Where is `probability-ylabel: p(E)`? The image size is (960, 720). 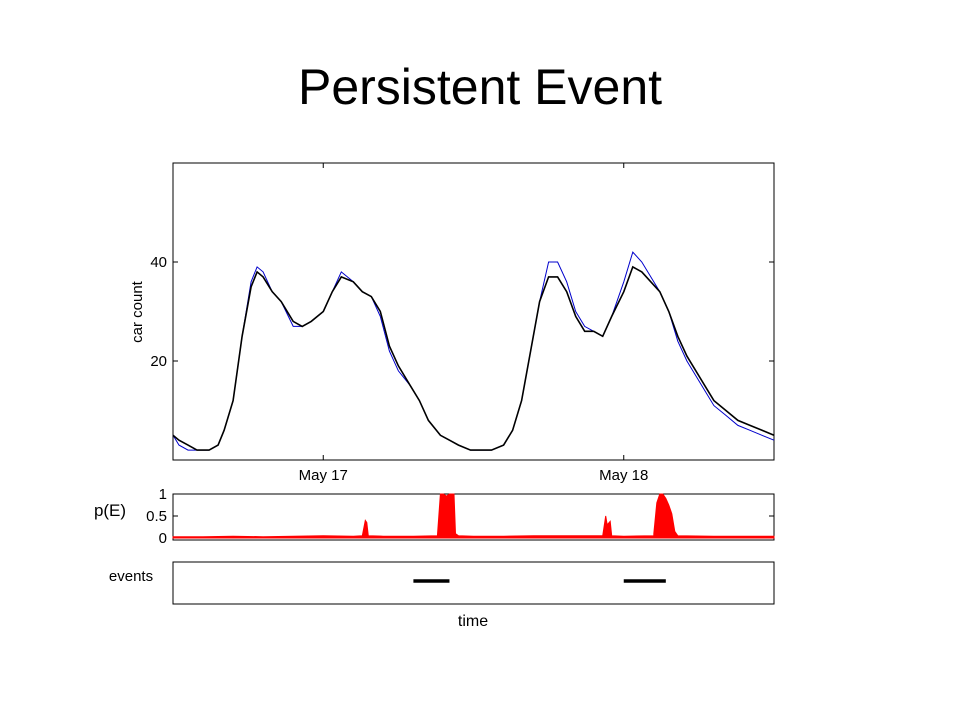 probability-ylabel: p(E) is located at coordinates (110, 510).